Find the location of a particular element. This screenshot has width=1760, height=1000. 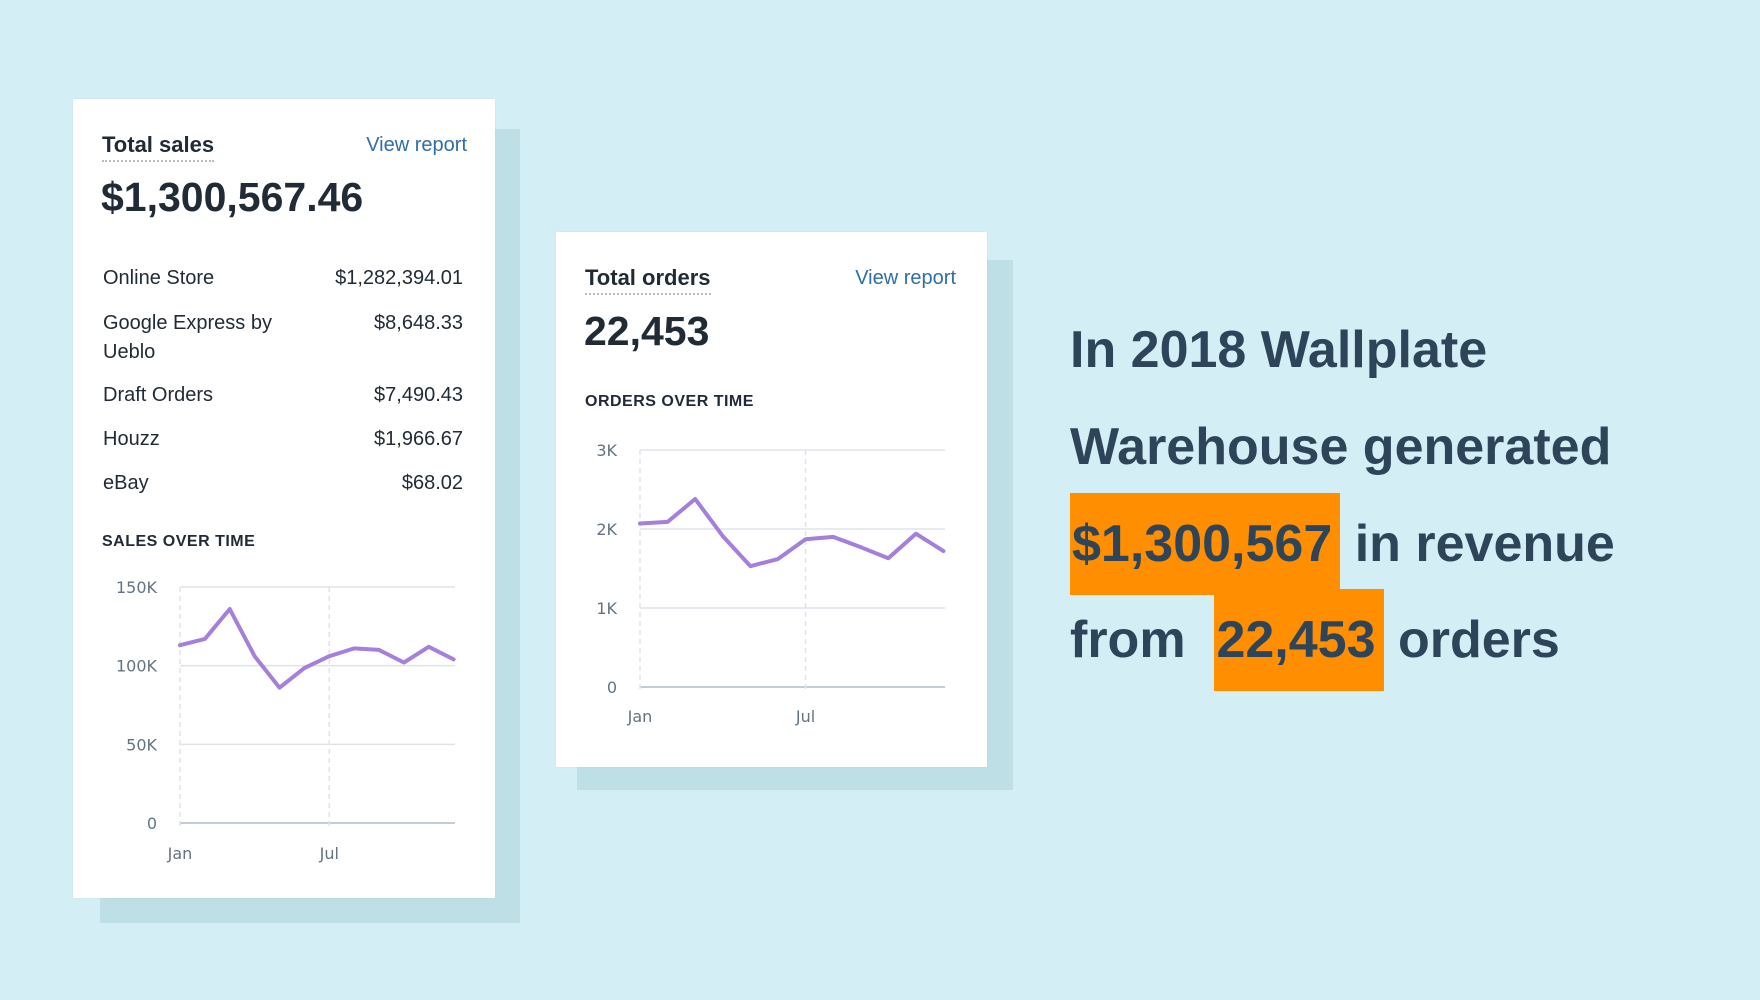

chart-title: ORDERS OVER TIME is located at coordinates (669, 401).